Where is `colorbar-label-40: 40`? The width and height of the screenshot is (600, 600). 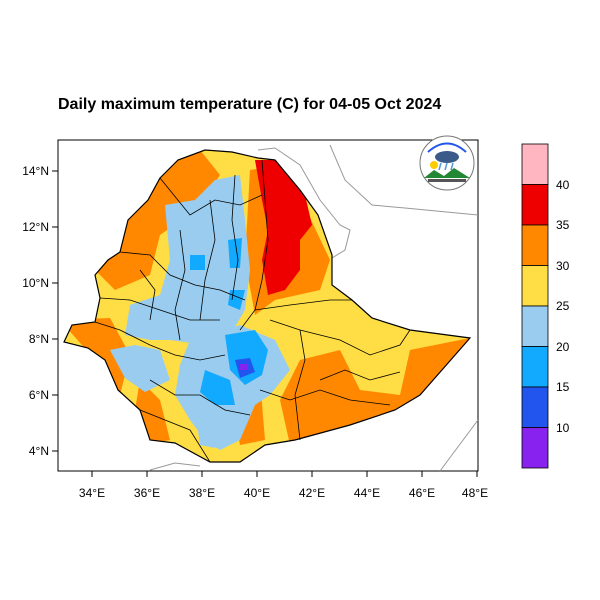
colorbar-label-40: 40 is located at coordinates (563, 185).